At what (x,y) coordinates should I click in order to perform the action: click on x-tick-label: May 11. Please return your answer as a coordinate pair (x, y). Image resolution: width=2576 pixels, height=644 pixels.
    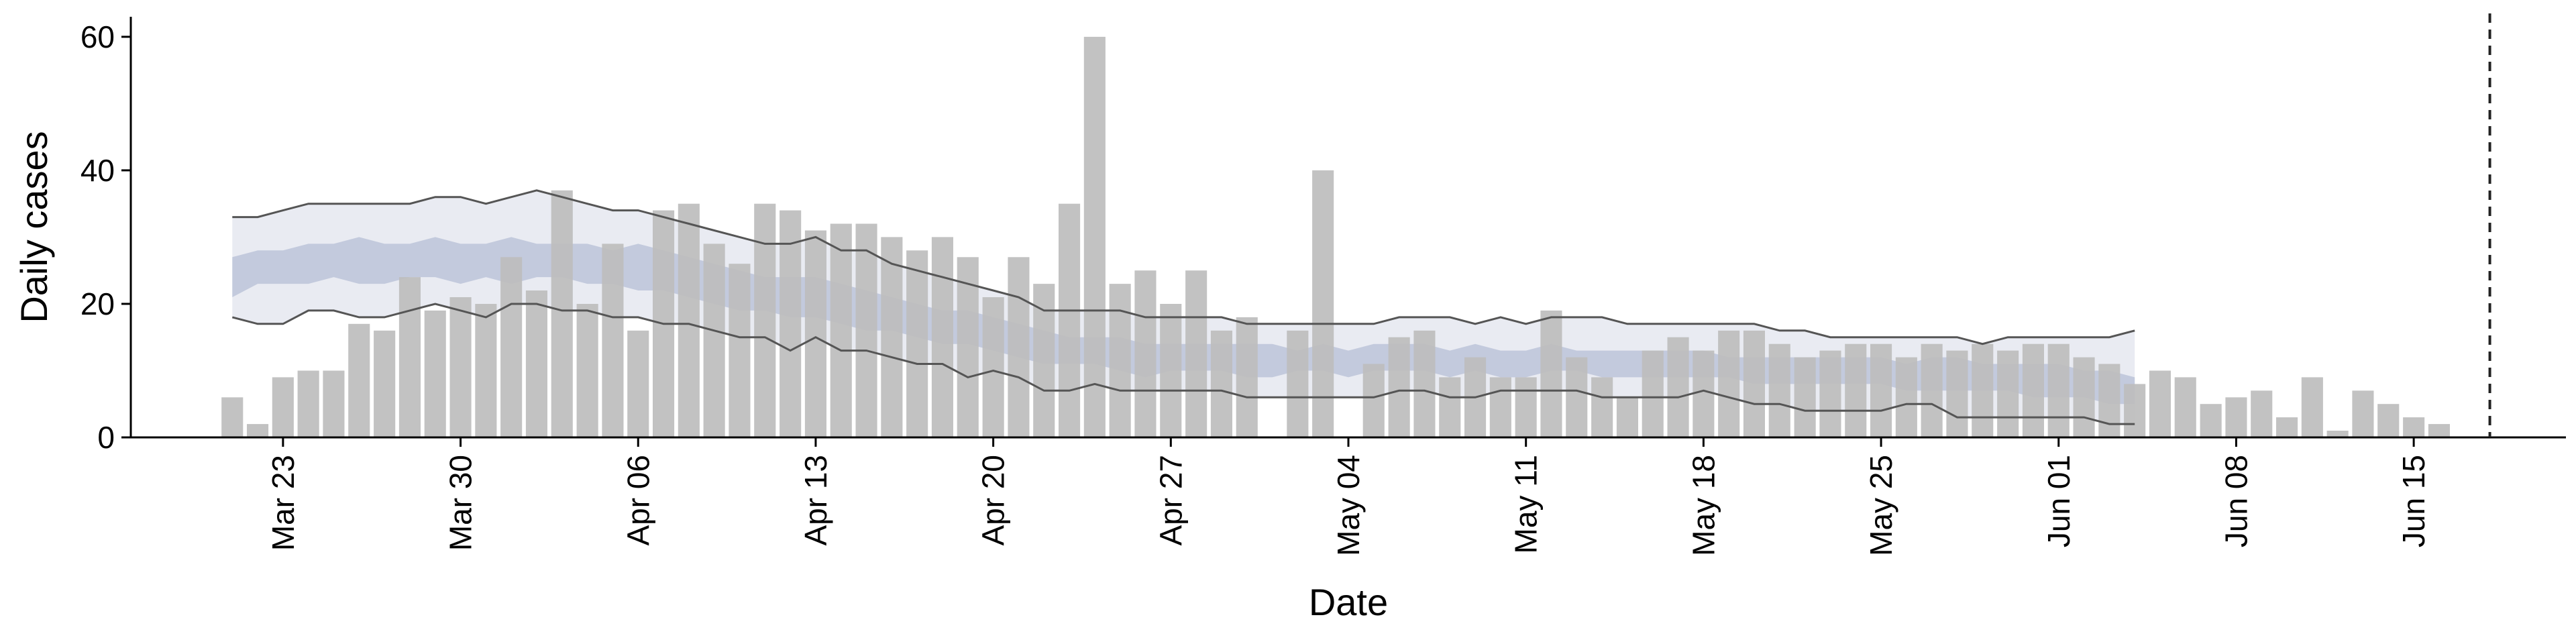
    Looking at the image, I should click on (1526, 504).